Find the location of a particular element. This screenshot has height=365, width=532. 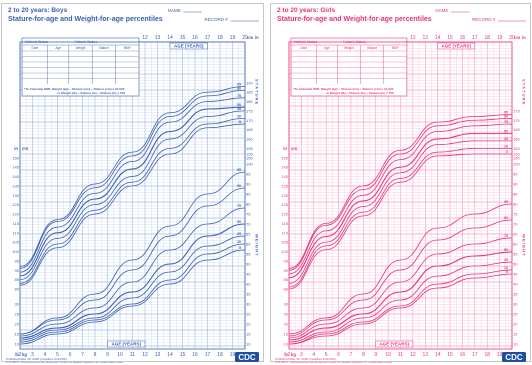

right-stature-tick-label: 190 is located at coordinates (249, 82).